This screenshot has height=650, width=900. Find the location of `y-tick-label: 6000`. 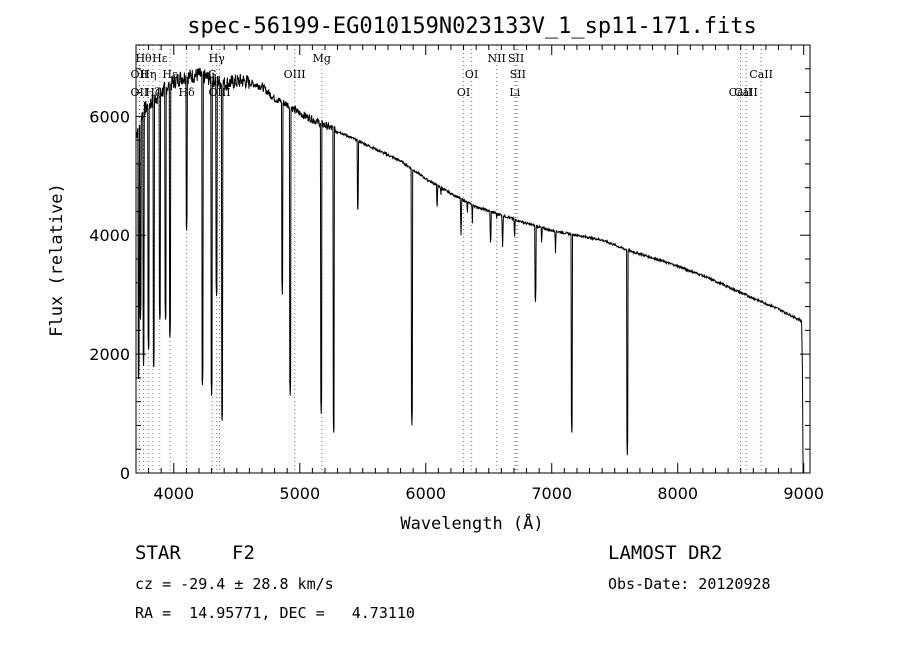

y-tick-label: 6000 is located at coordinates (109, 116).